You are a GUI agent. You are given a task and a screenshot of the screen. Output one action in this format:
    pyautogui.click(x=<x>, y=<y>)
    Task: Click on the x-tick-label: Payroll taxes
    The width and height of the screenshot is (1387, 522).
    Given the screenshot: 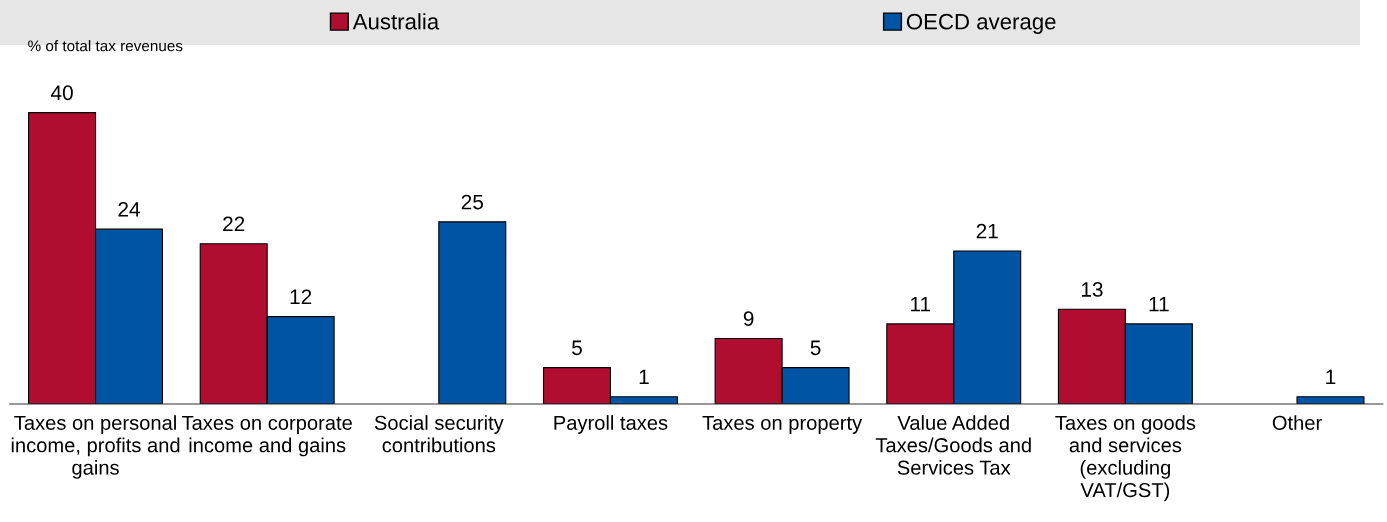 What is the action you would take?
    pyautogui.click(x=611, y=424)
    